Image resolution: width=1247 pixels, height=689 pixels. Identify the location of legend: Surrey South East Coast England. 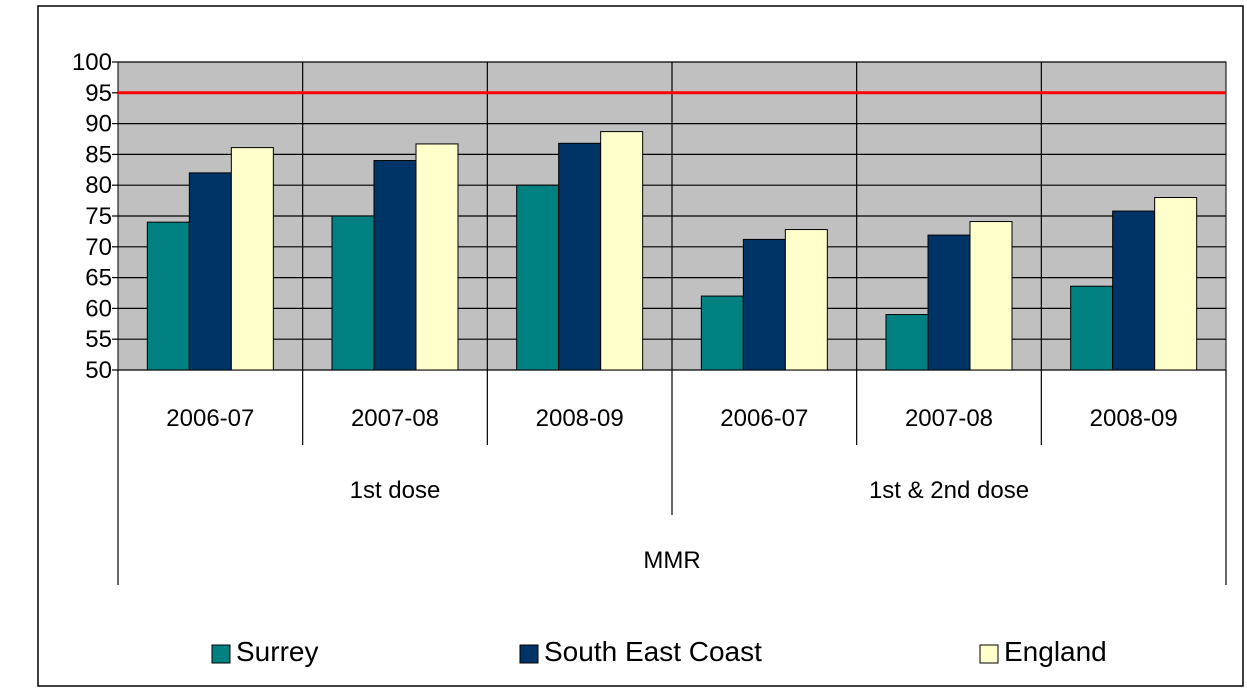
(659, 651).